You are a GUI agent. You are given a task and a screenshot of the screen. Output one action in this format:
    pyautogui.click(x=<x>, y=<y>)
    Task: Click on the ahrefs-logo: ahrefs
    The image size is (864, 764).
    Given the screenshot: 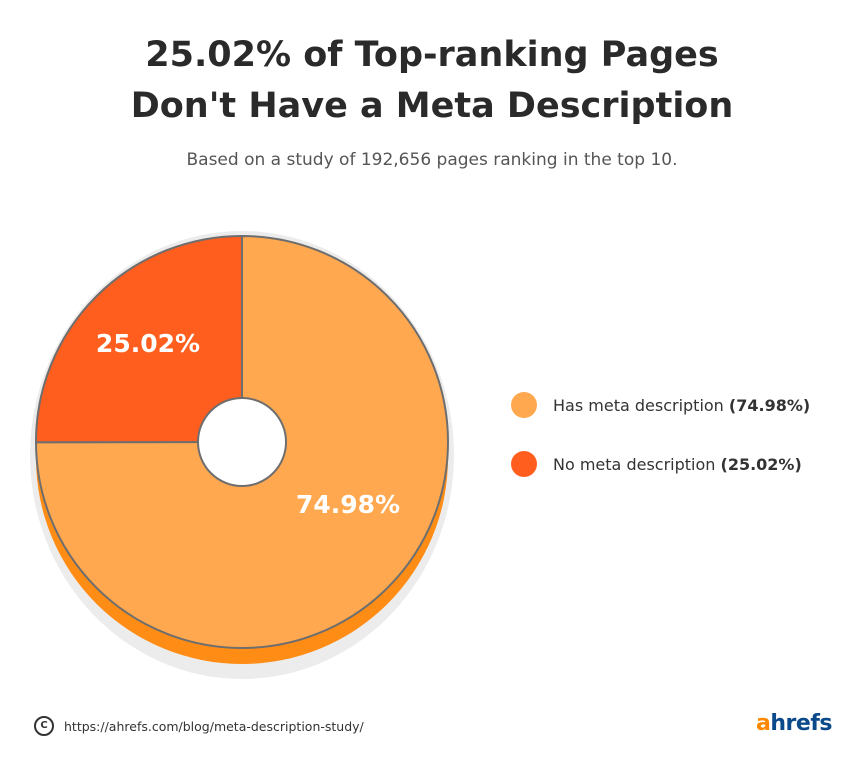 What is the action you would take?
    pyautogui.click(x=794, y=723)
    